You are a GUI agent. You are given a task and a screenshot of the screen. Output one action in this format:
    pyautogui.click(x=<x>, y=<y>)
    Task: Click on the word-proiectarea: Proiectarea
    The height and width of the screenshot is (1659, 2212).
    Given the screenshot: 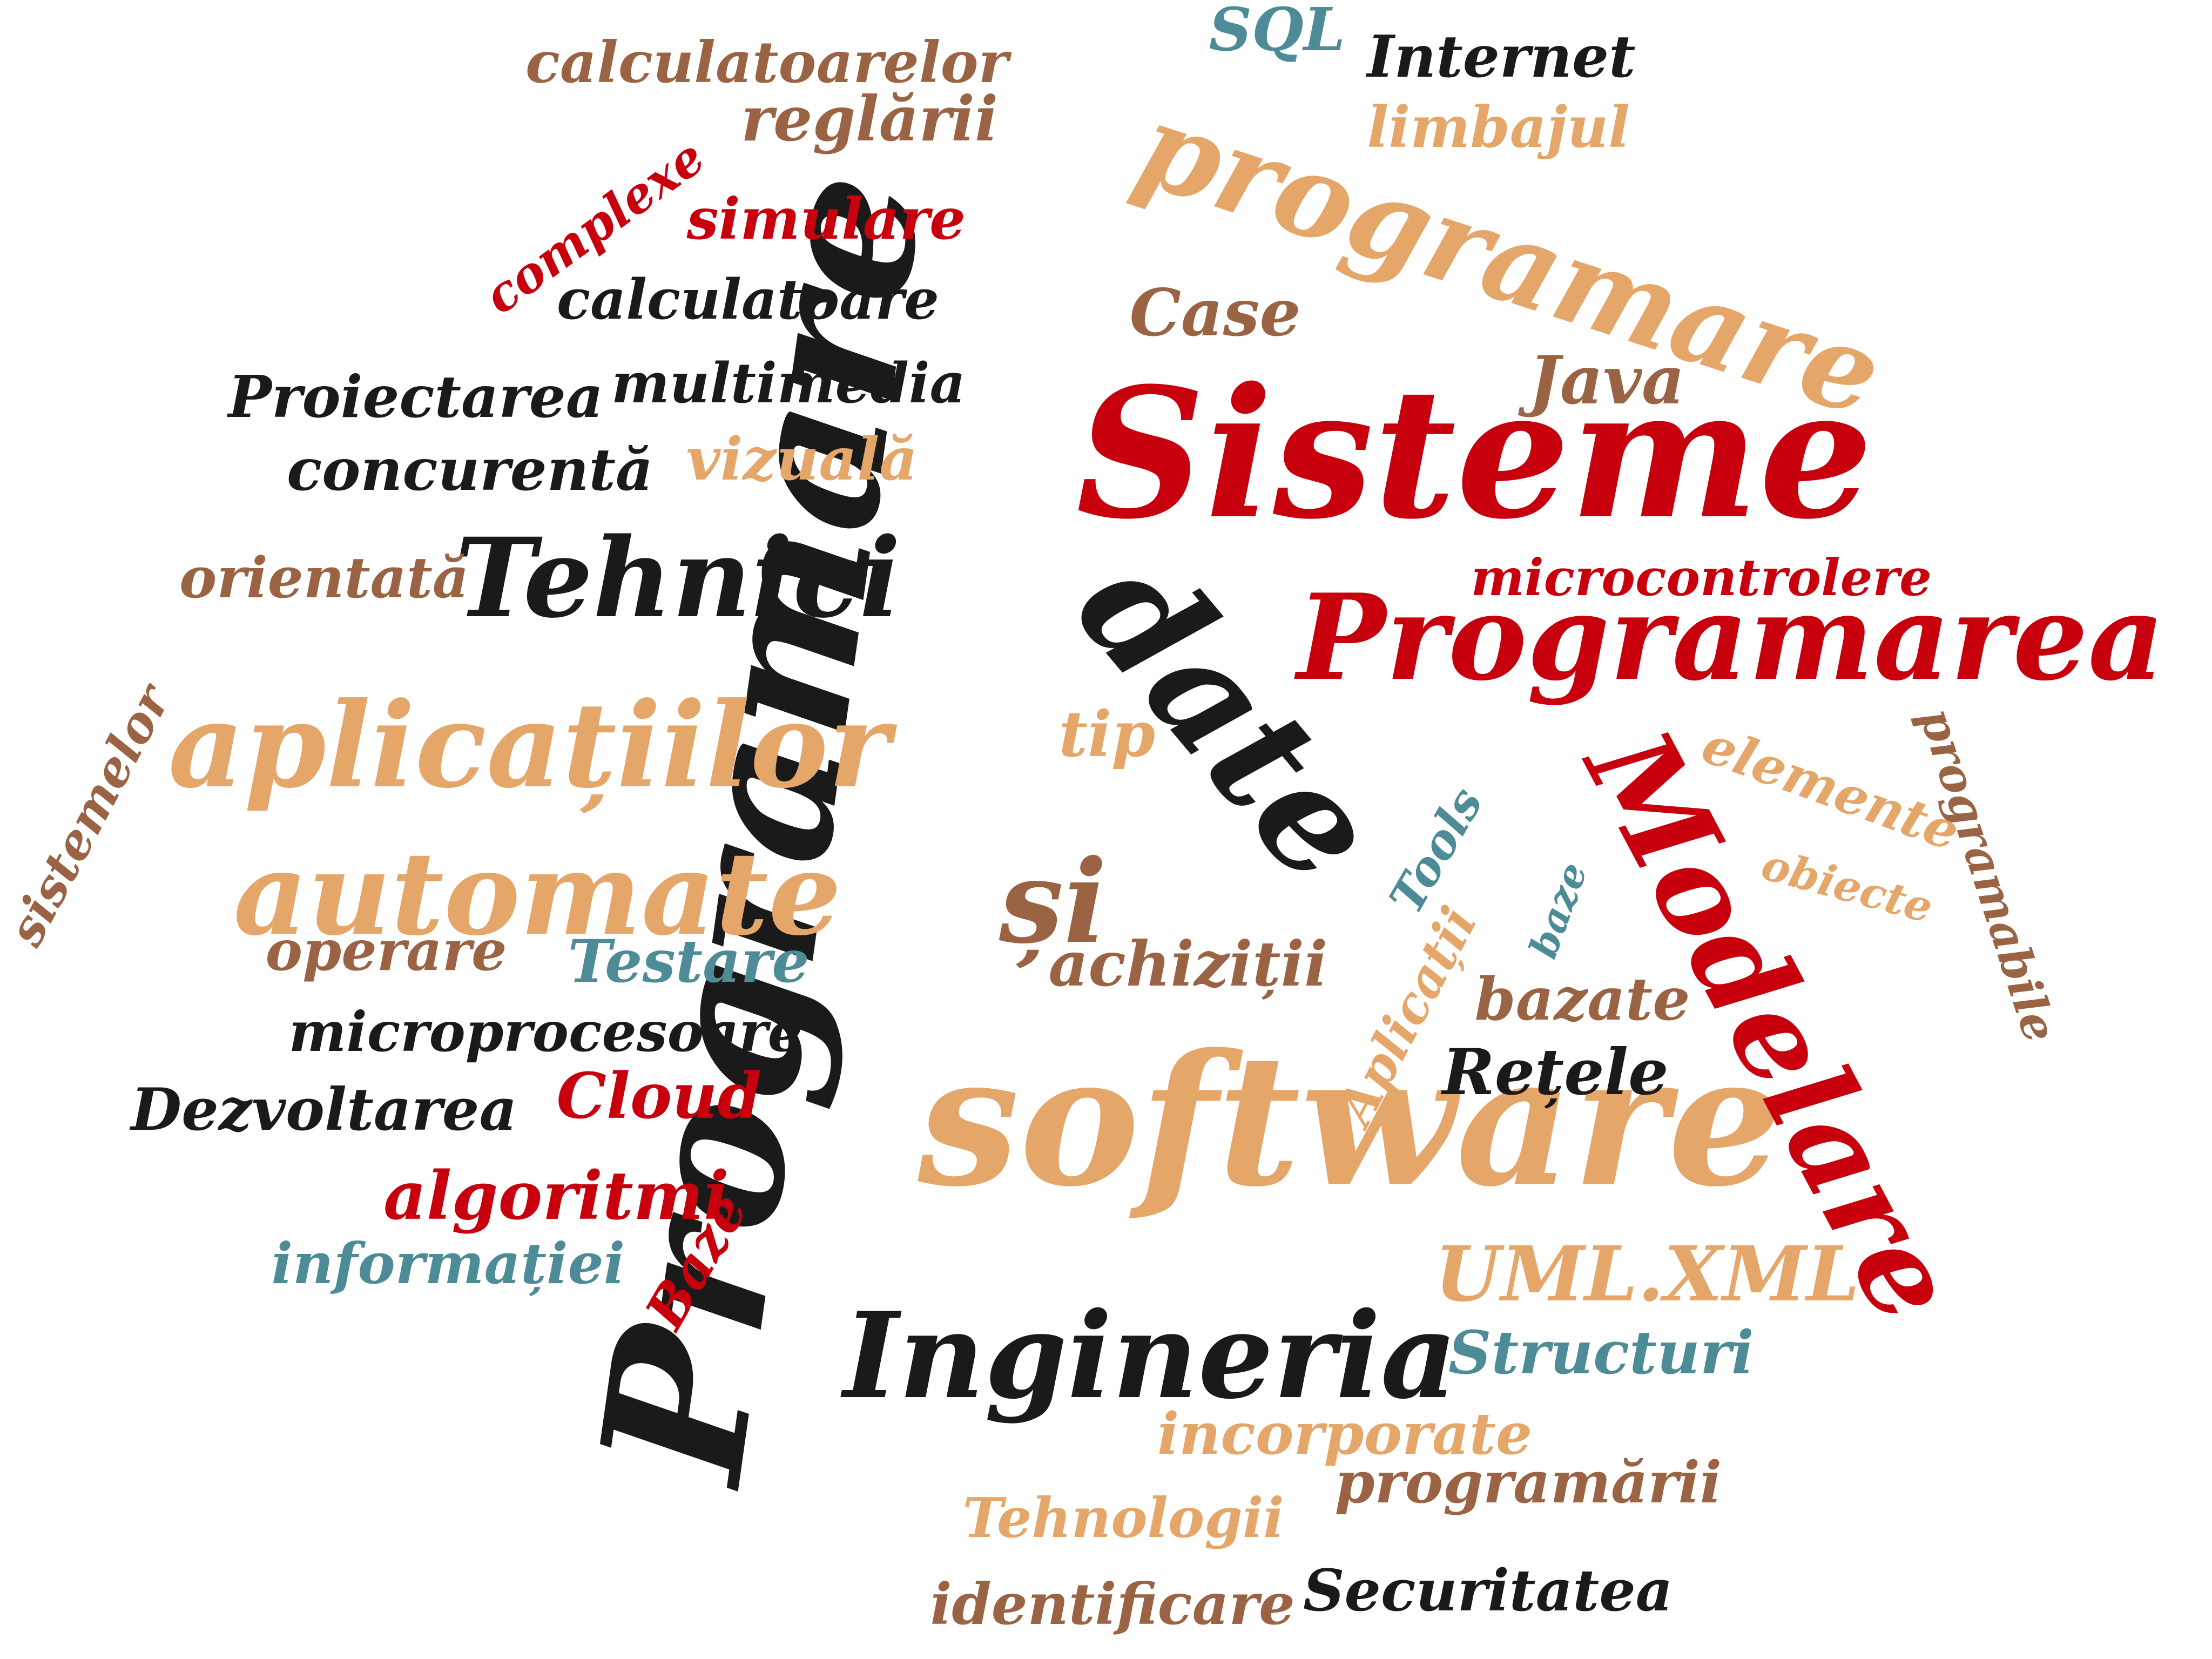 What is the action you would take?
    pyautogui.click(x=416, y=397)
    